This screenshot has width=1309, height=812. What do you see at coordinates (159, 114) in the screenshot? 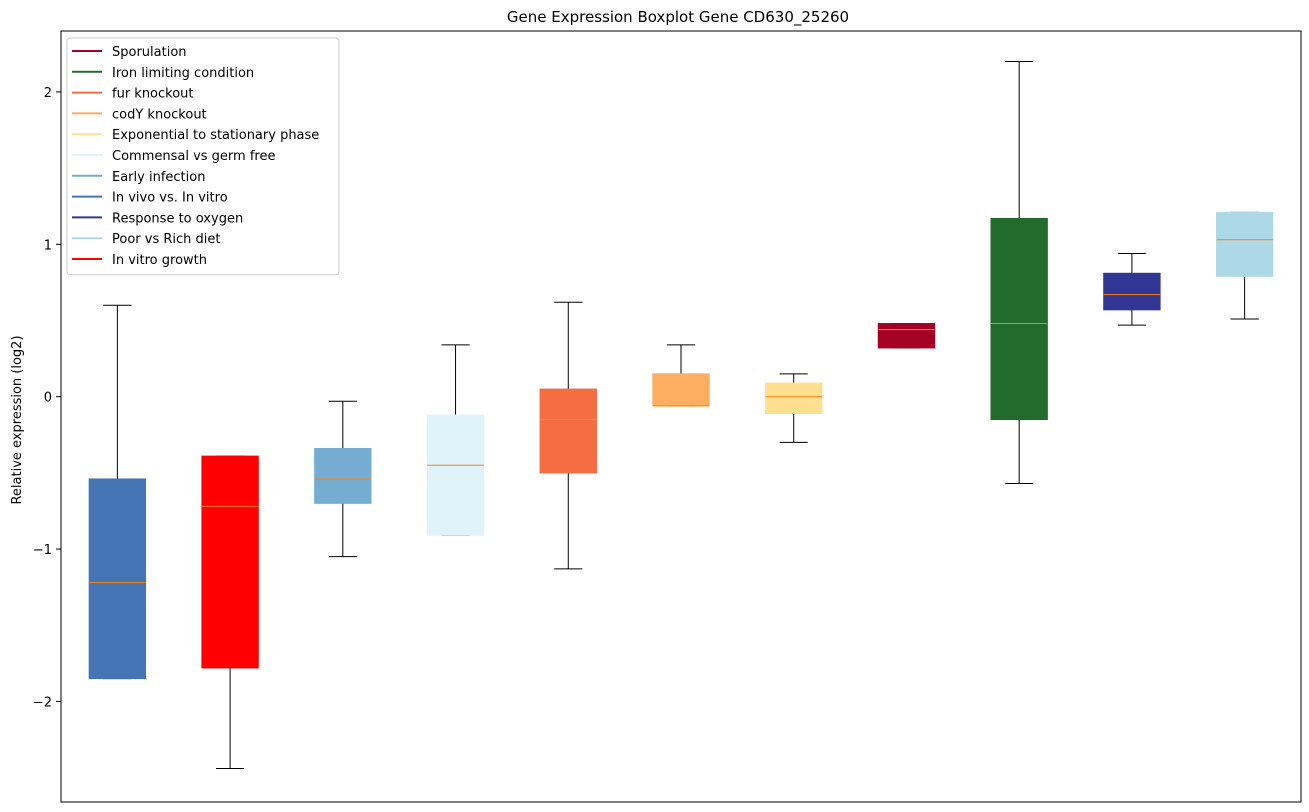
I see `legend-label: codY knockout` at bounding box center [159, 114].